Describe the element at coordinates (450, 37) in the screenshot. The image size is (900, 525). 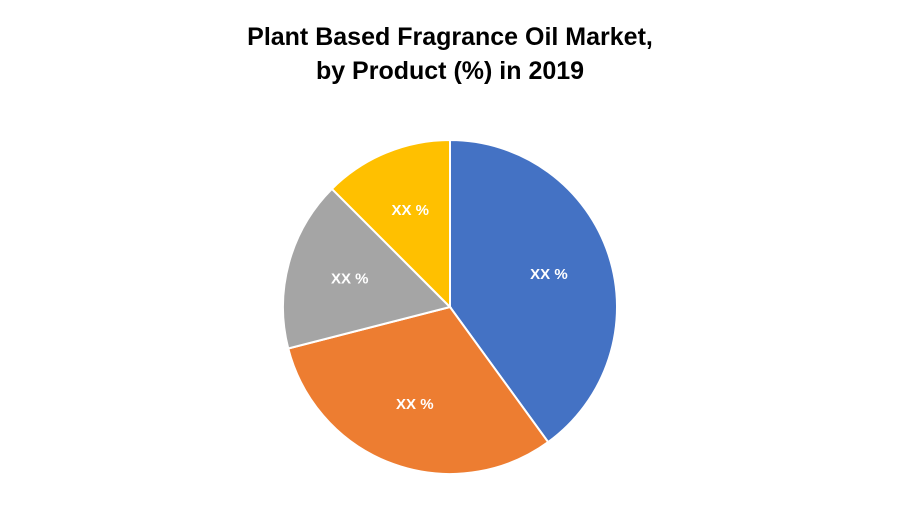
I see `chart-title-line1: Plant Based Fragrance Oil Market,` at that location.